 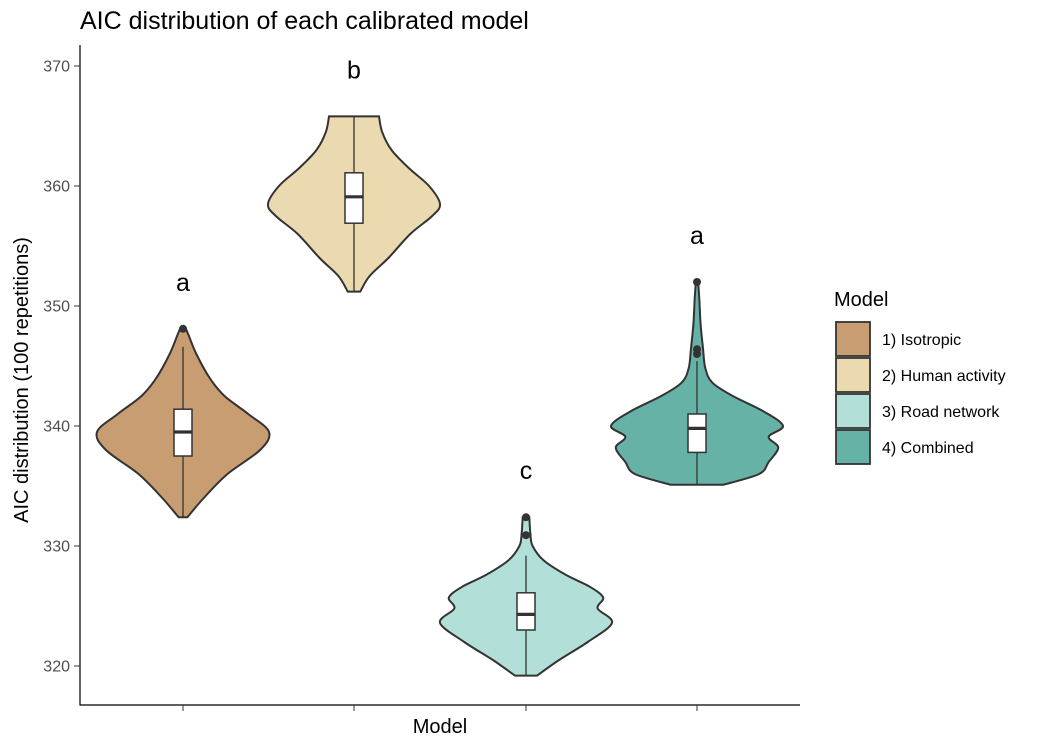 What do you see at coordinates (921, 340) in the screenshot?
I see `legend-label: 1) Isotropic` at bounding box center [921, 340].